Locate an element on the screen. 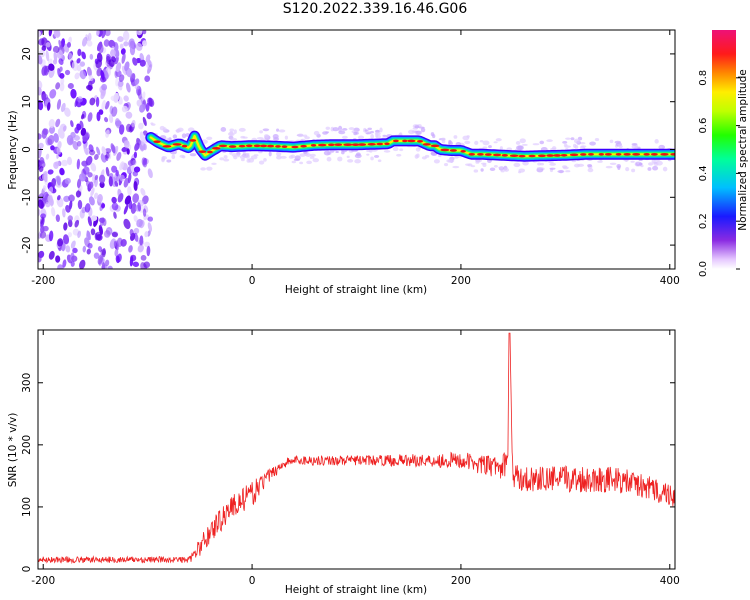 The width and height of the screenshot is (750, 600). colorbar-tick-label: 0.0 is located at coordinates (703, 269).